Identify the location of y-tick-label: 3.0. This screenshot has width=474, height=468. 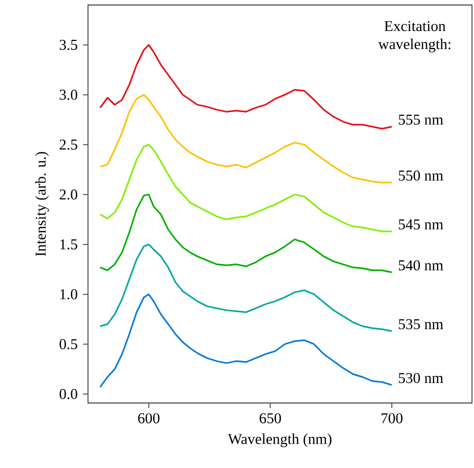
(69, 95).